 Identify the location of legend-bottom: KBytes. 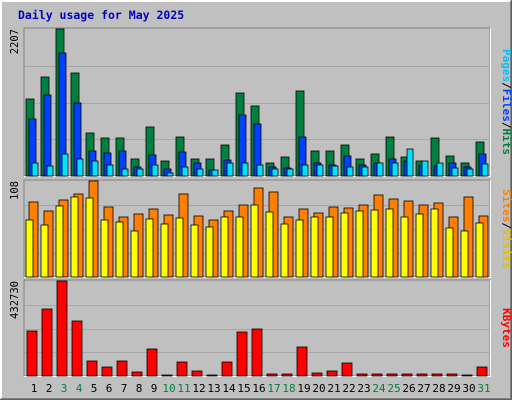
(506, 328).